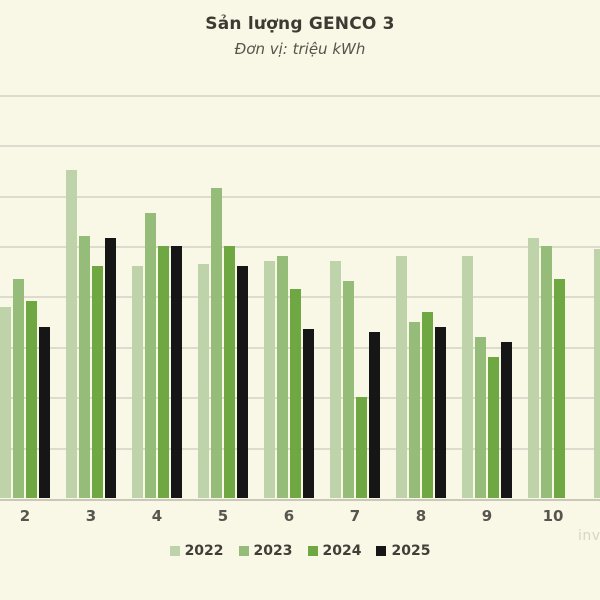 The image size is (600, 600). Describe the element at coordinates (289, 516) in the screenshot. I see `x-tick-label-6: 6` at that location.